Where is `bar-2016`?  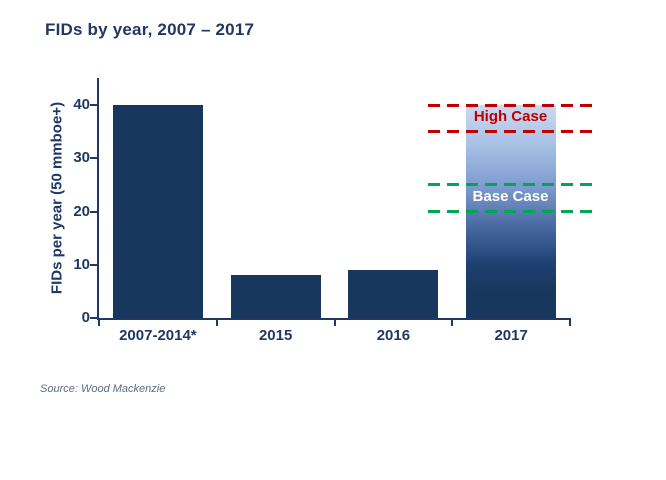 bar-2016 is located at coordinates (393, 294).